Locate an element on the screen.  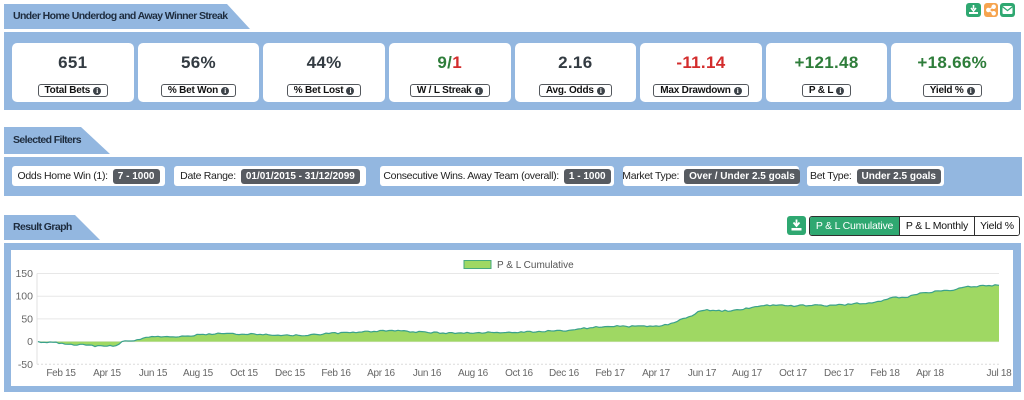
svg-text: Apr 17 is located at coordinates (656, 373).